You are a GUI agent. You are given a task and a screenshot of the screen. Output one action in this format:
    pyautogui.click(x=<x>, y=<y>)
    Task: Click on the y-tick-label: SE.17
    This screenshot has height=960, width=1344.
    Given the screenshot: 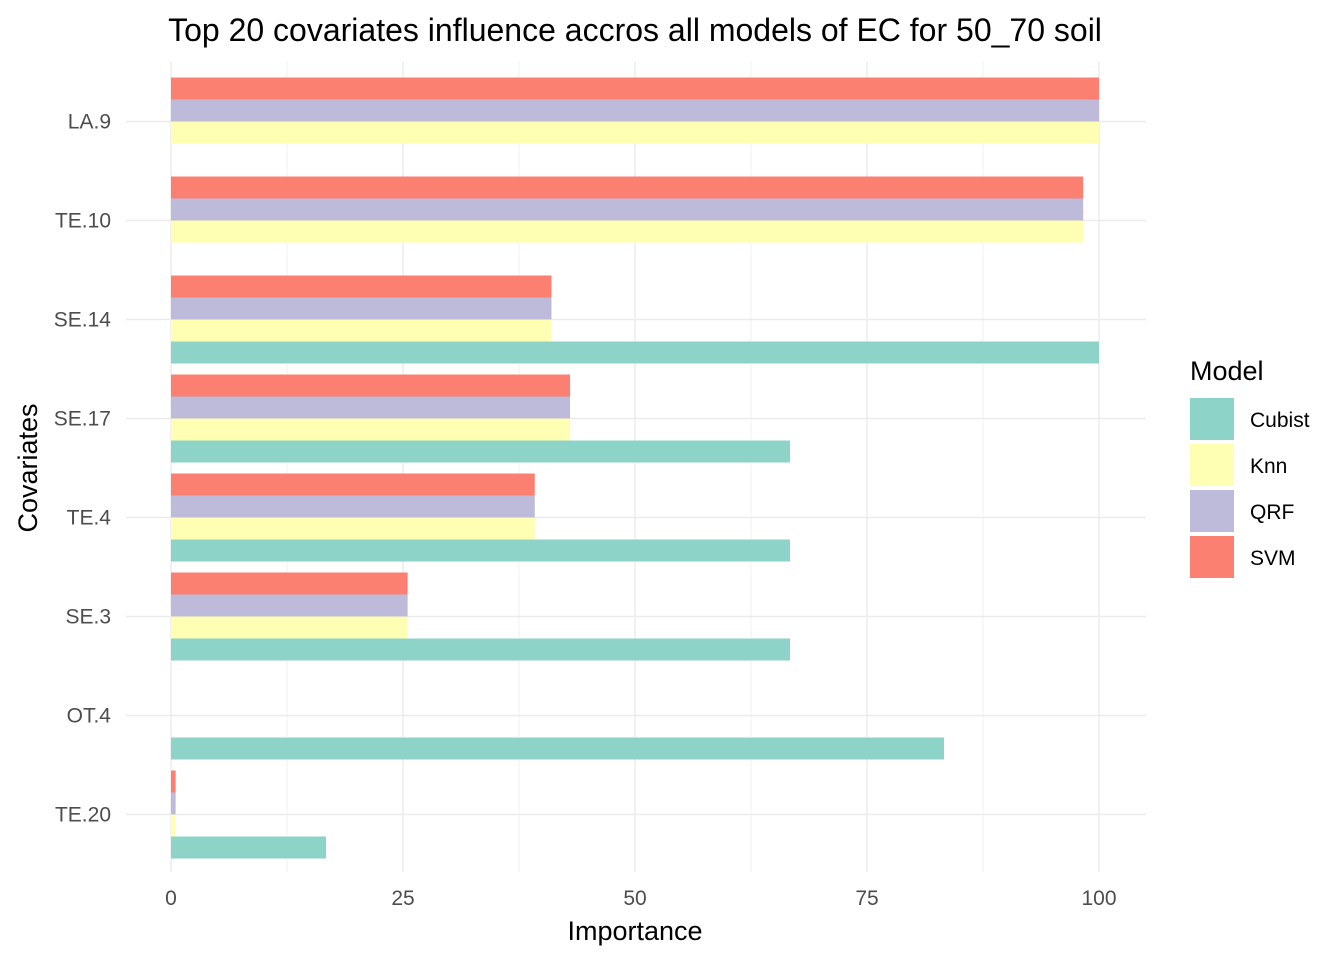 What is the action you would take?
    pyautogui.click(x=82, y=419)
    